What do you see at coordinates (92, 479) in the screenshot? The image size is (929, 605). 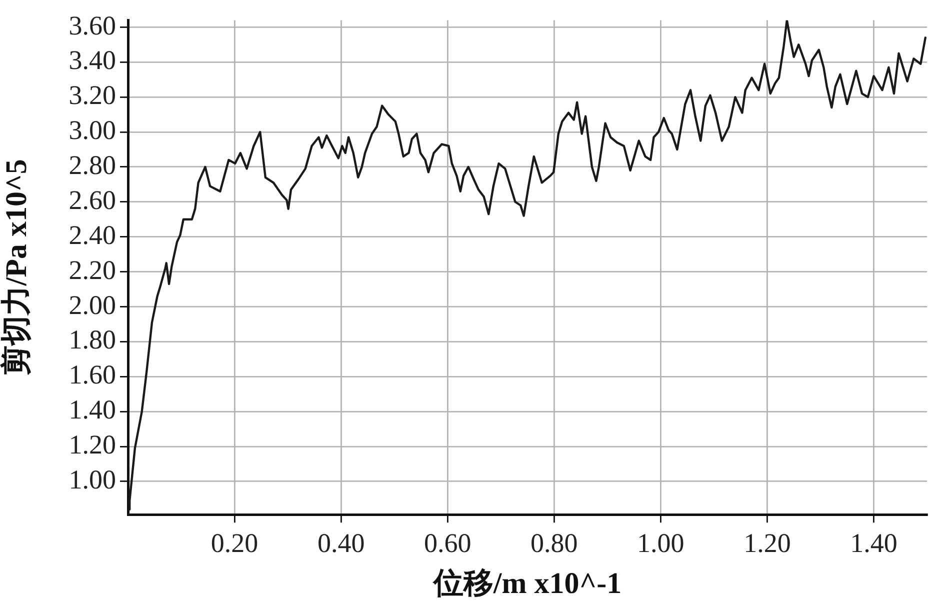 I see `y-tick-label: 1.00` at bounding box center [92, 479].